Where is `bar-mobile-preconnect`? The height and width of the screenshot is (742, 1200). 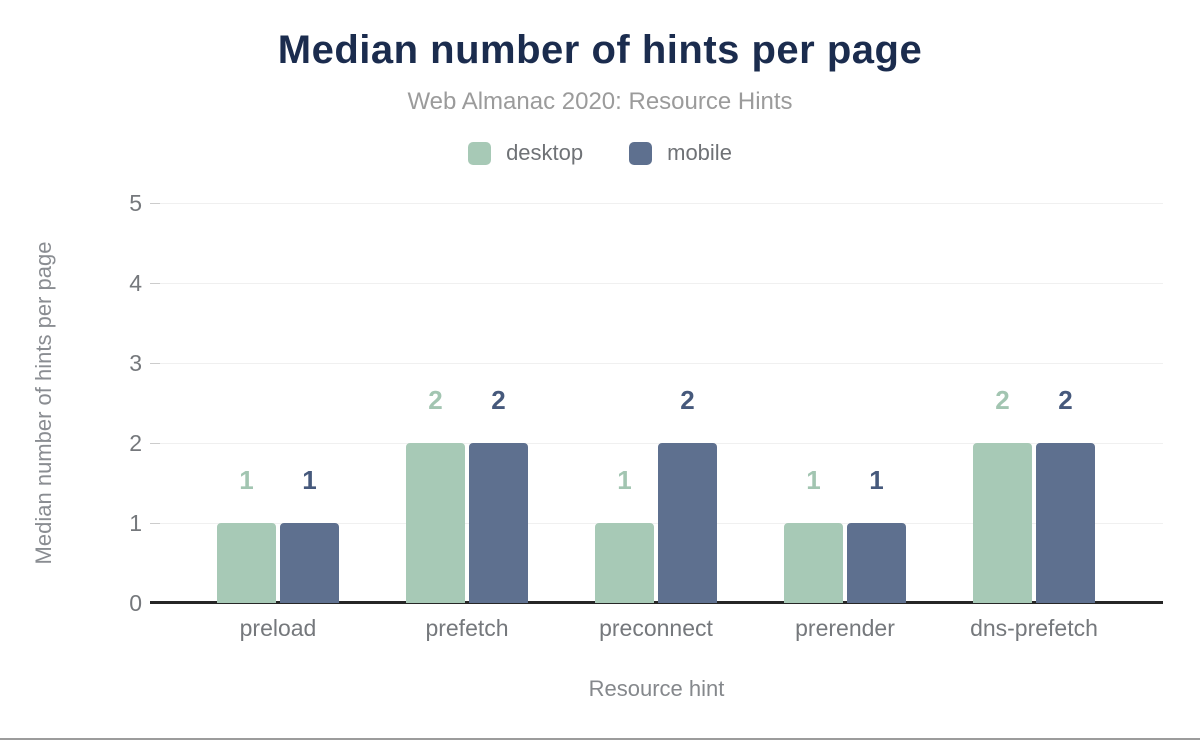
bar-mobile-preconnect is located at coordinates (687, 523).